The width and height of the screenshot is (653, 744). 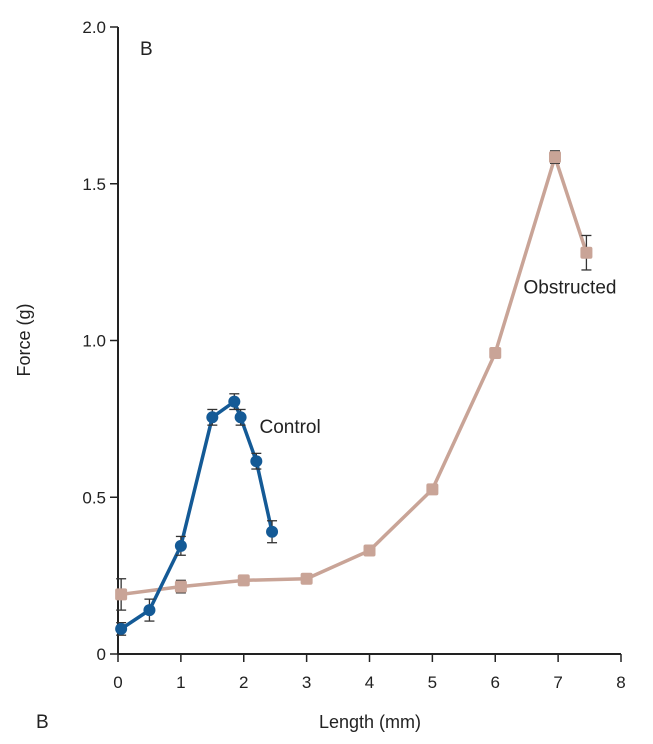 What do you see at coordinates (289, 427) in the screenshot?
I see `series-label-control: Control` at bounding box center [289, 427].